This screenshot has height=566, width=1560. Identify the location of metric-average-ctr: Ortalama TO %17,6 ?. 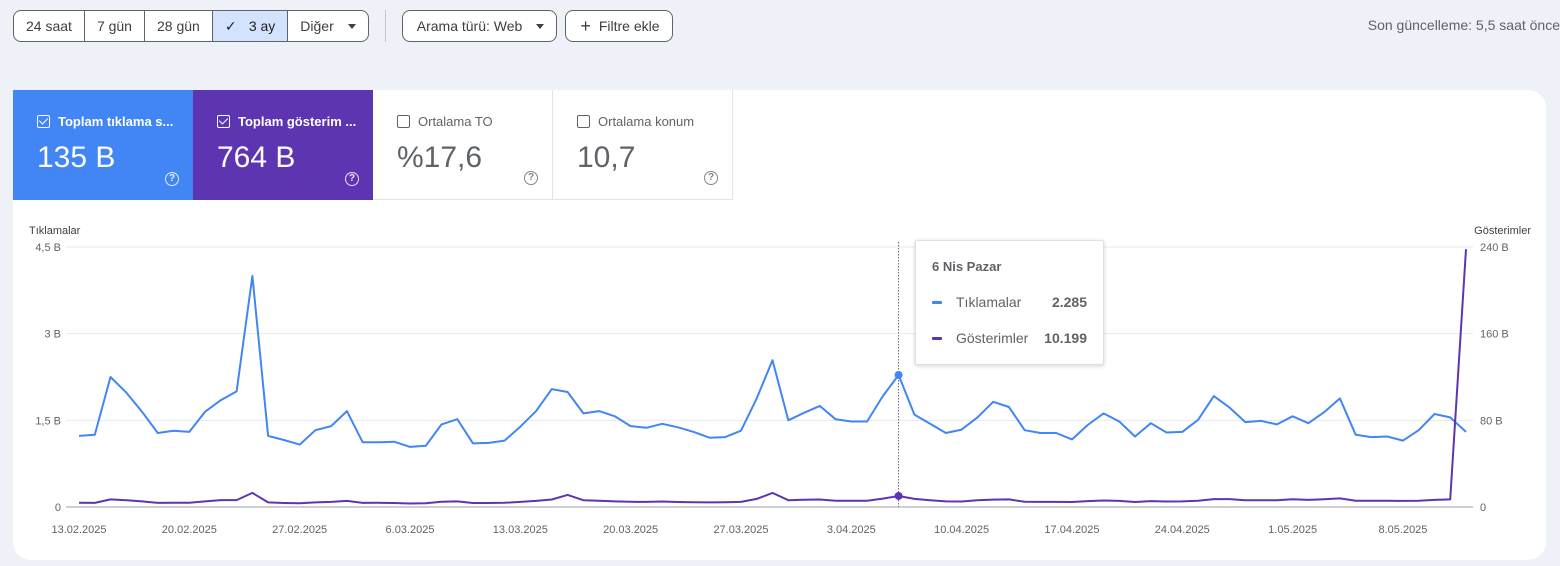
(463, 145).